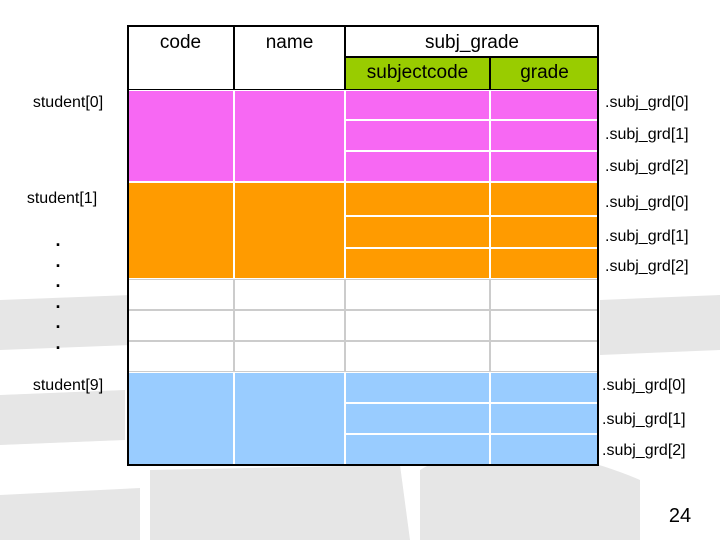  Describe the element at coordinates (180, 57) in the screenshot. I see `header-cell-code` at that location.